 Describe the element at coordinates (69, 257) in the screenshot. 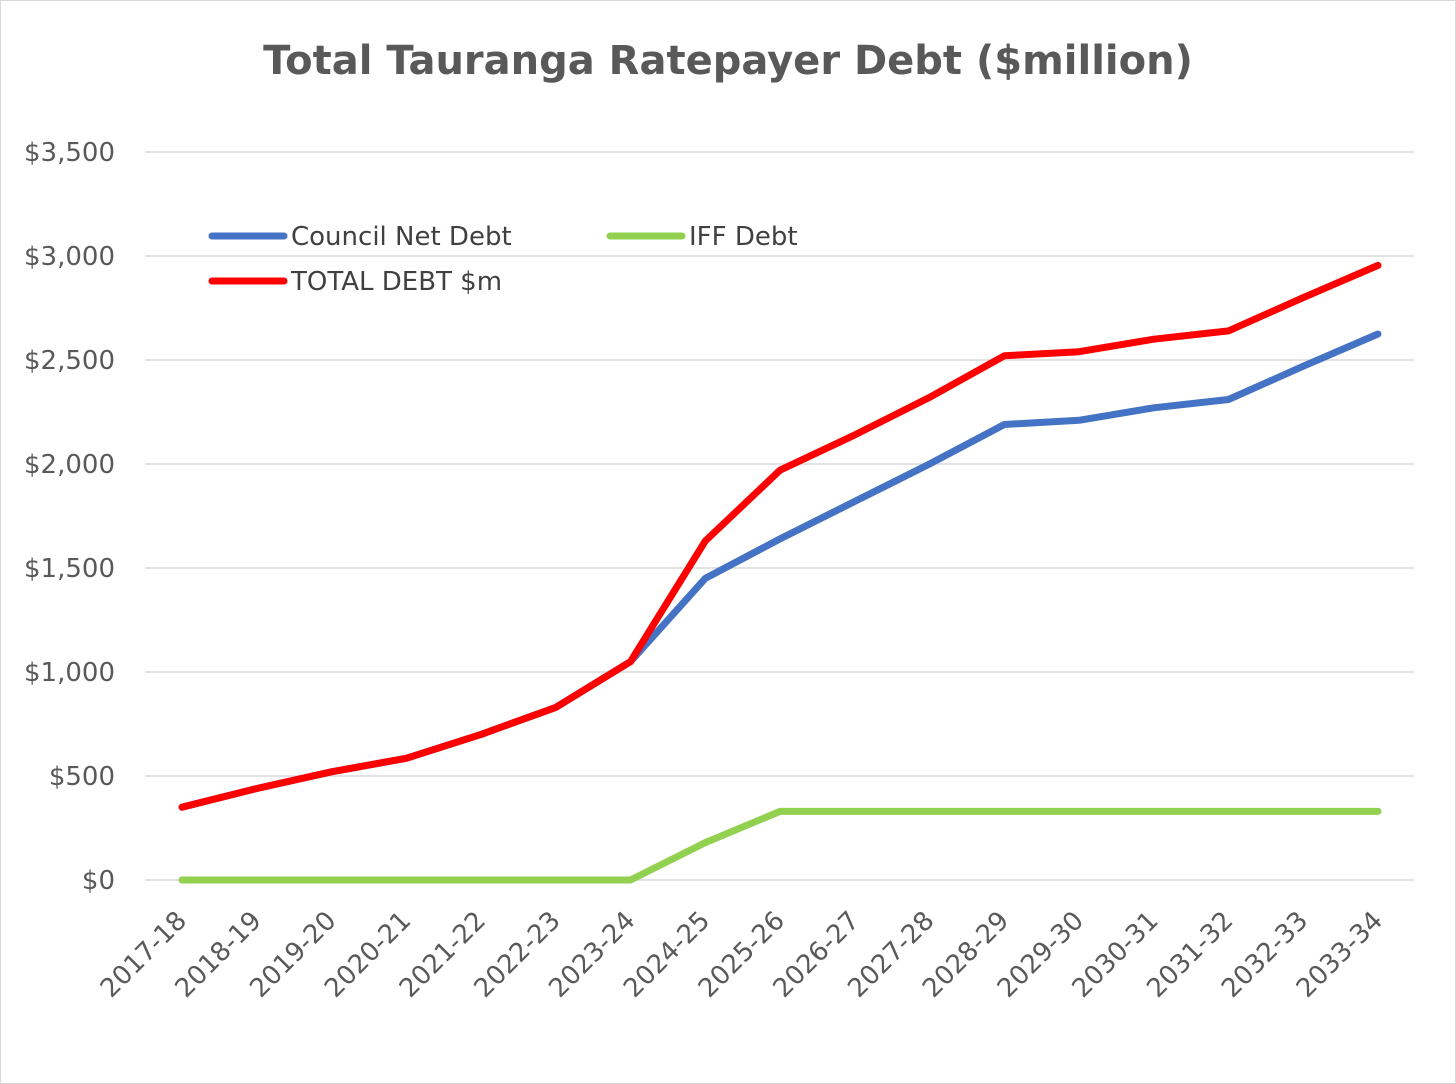

I see `y-tick-label: $3,000` at that location.